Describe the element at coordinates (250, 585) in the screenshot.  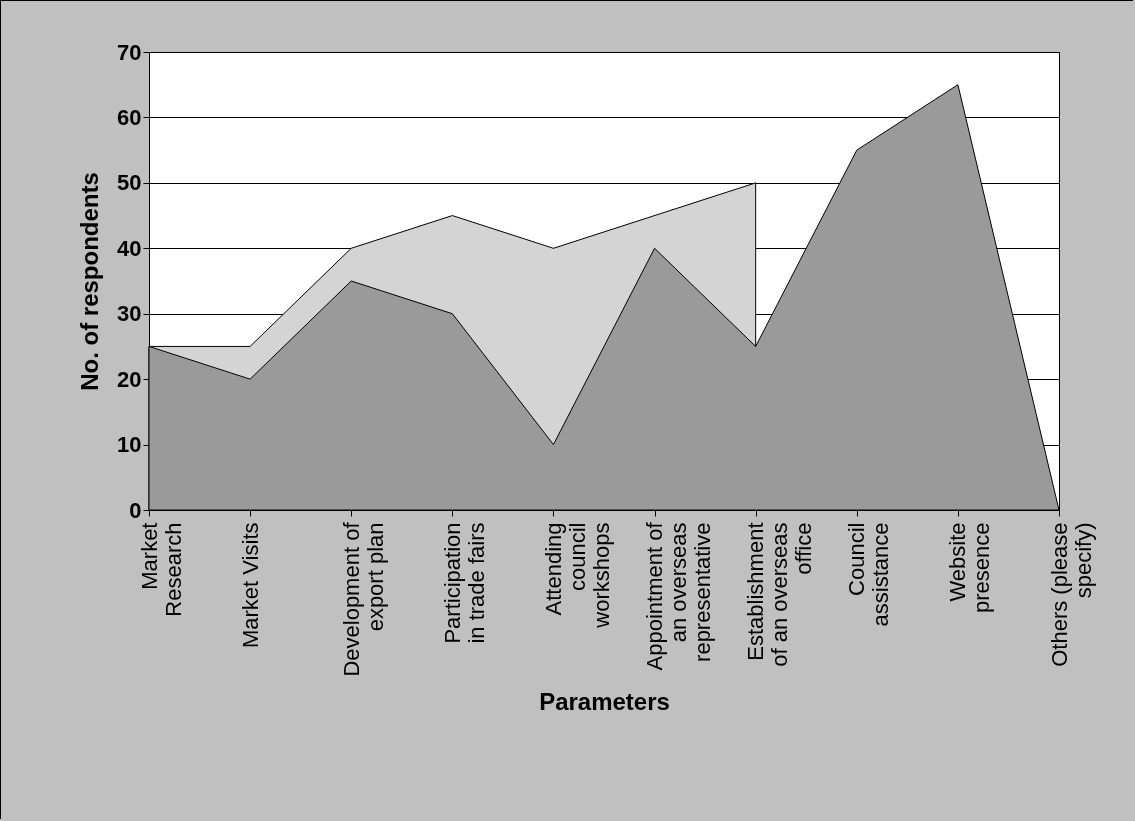
I see `x-tick-label: Market Visits` at that location.